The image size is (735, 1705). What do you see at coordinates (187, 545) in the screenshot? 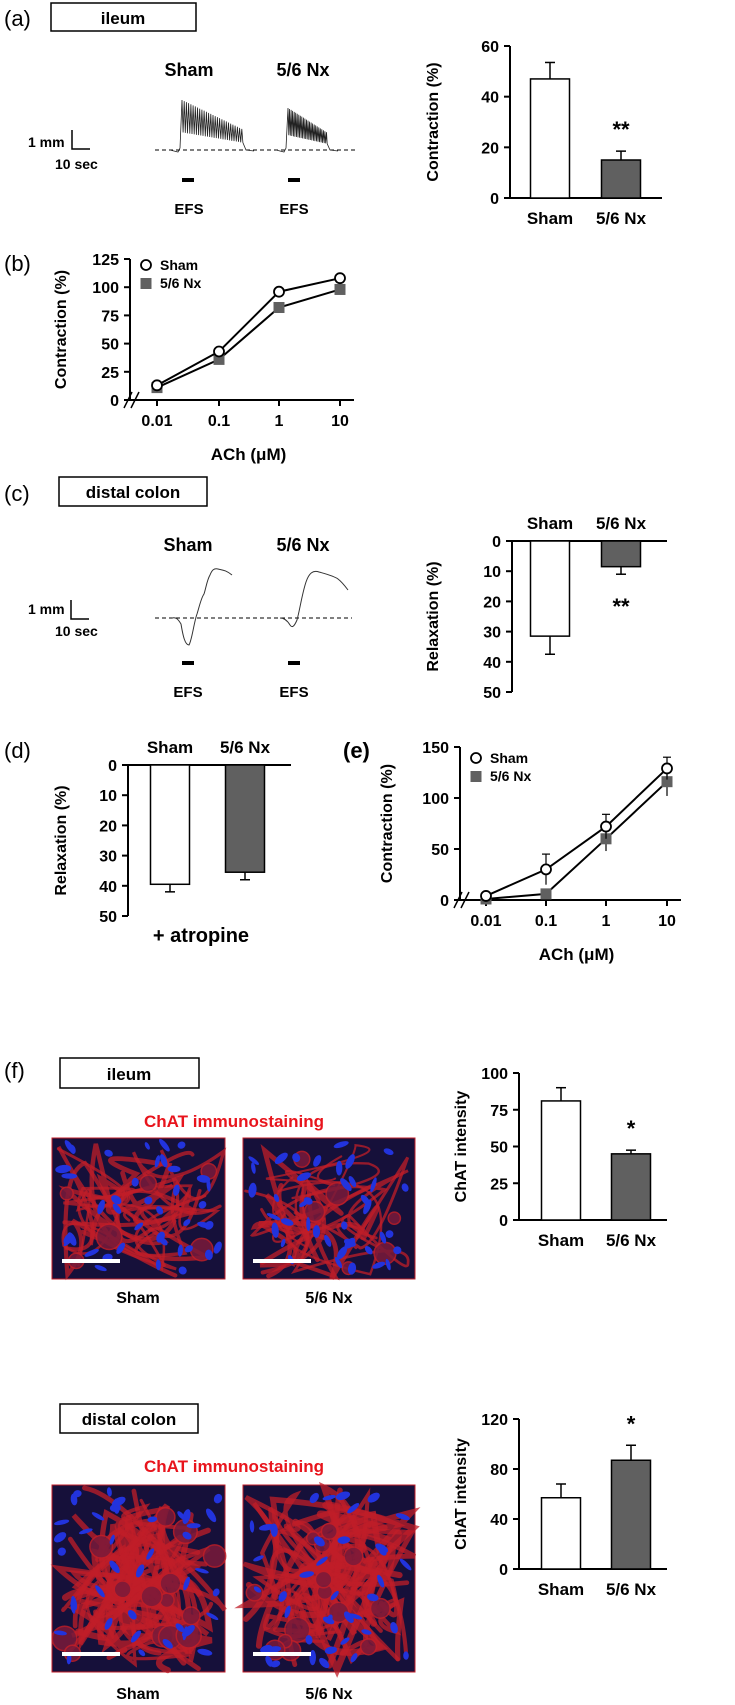
I see `panel-c-trace-sham-label: Sham` at bounding box center [187, 545].